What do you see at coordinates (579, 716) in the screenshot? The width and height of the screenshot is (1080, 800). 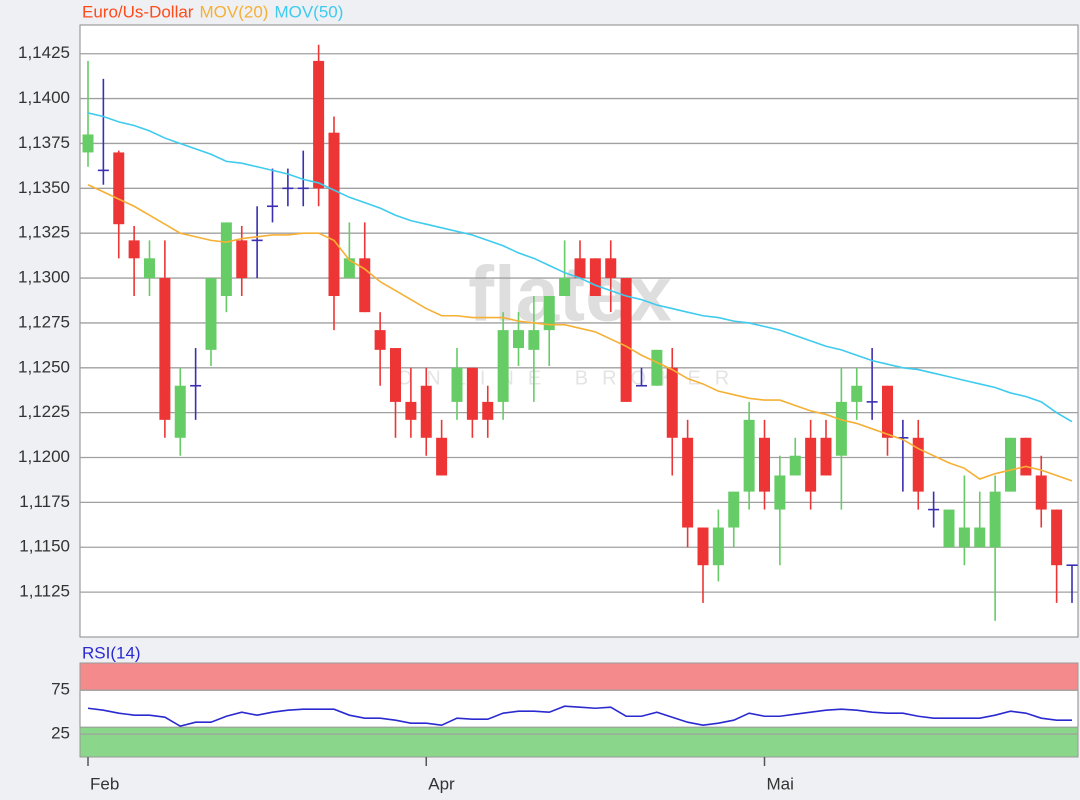 I see `rsi-line` at bounding box center [579, 716].